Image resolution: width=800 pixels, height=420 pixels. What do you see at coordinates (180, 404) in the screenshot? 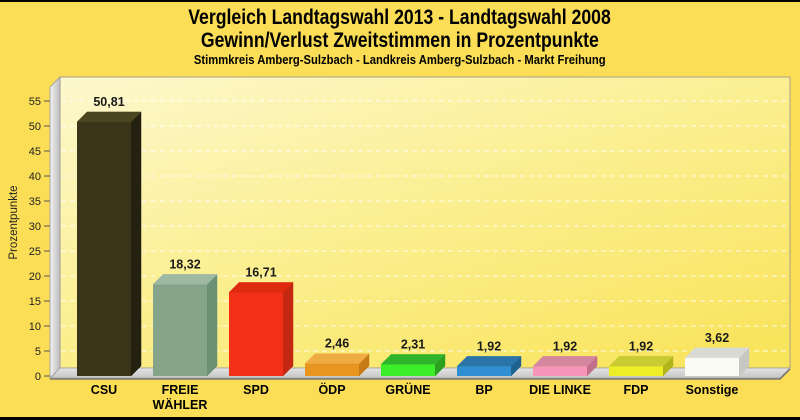
I see `category-label: WÄHLER` at bounding box center [180, 404].